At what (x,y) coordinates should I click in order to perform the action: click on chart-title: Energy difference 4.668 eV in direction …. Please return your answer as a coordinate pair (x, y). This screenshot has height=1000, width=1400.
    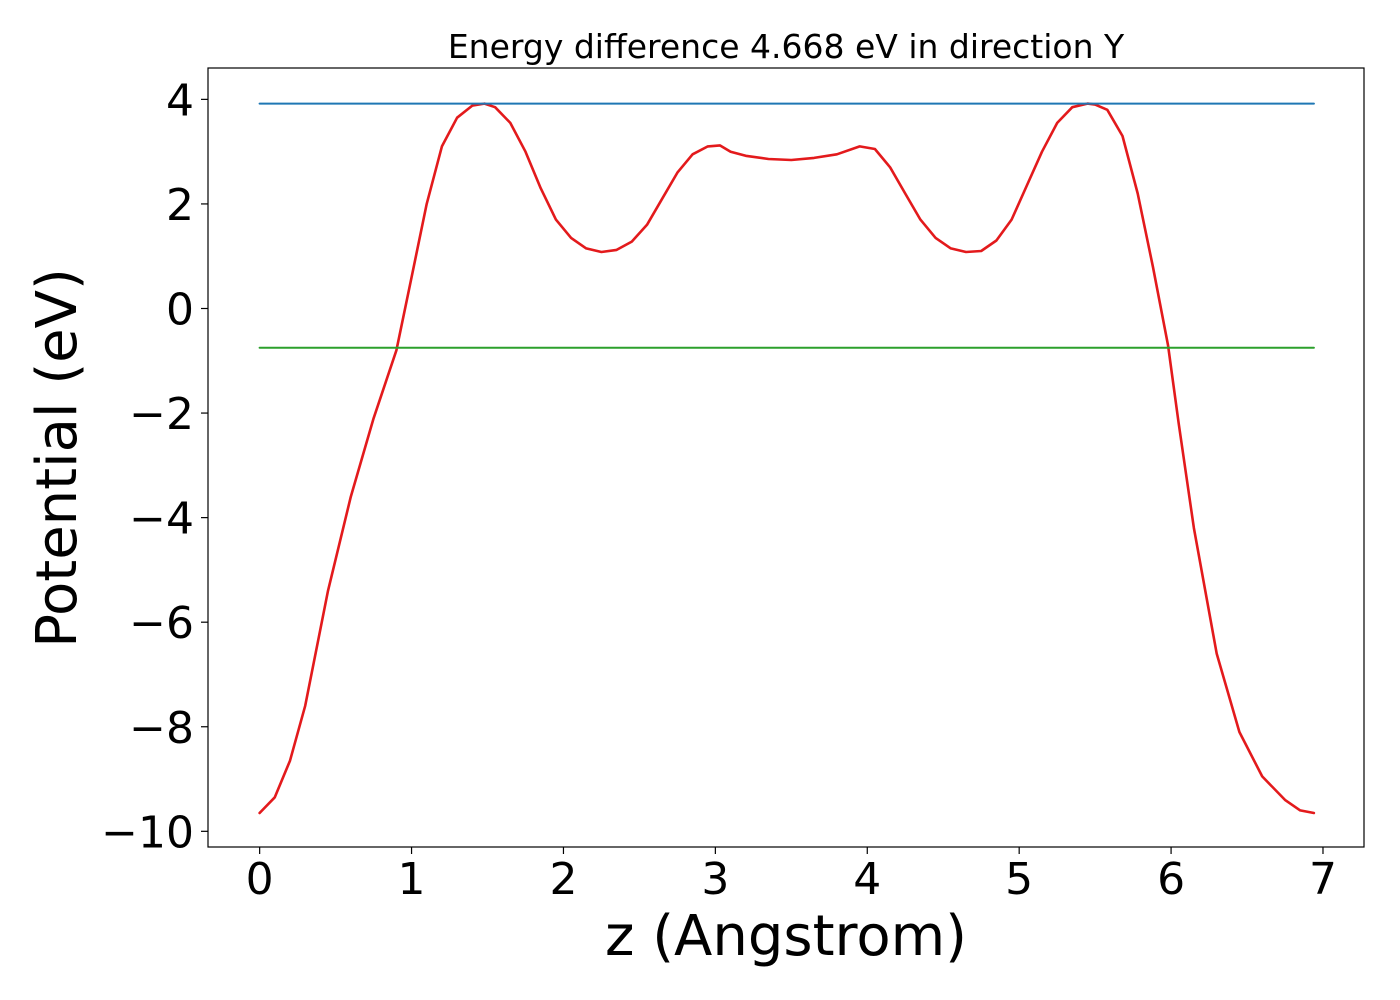
    Looking at the image, I should click on (786, 46).